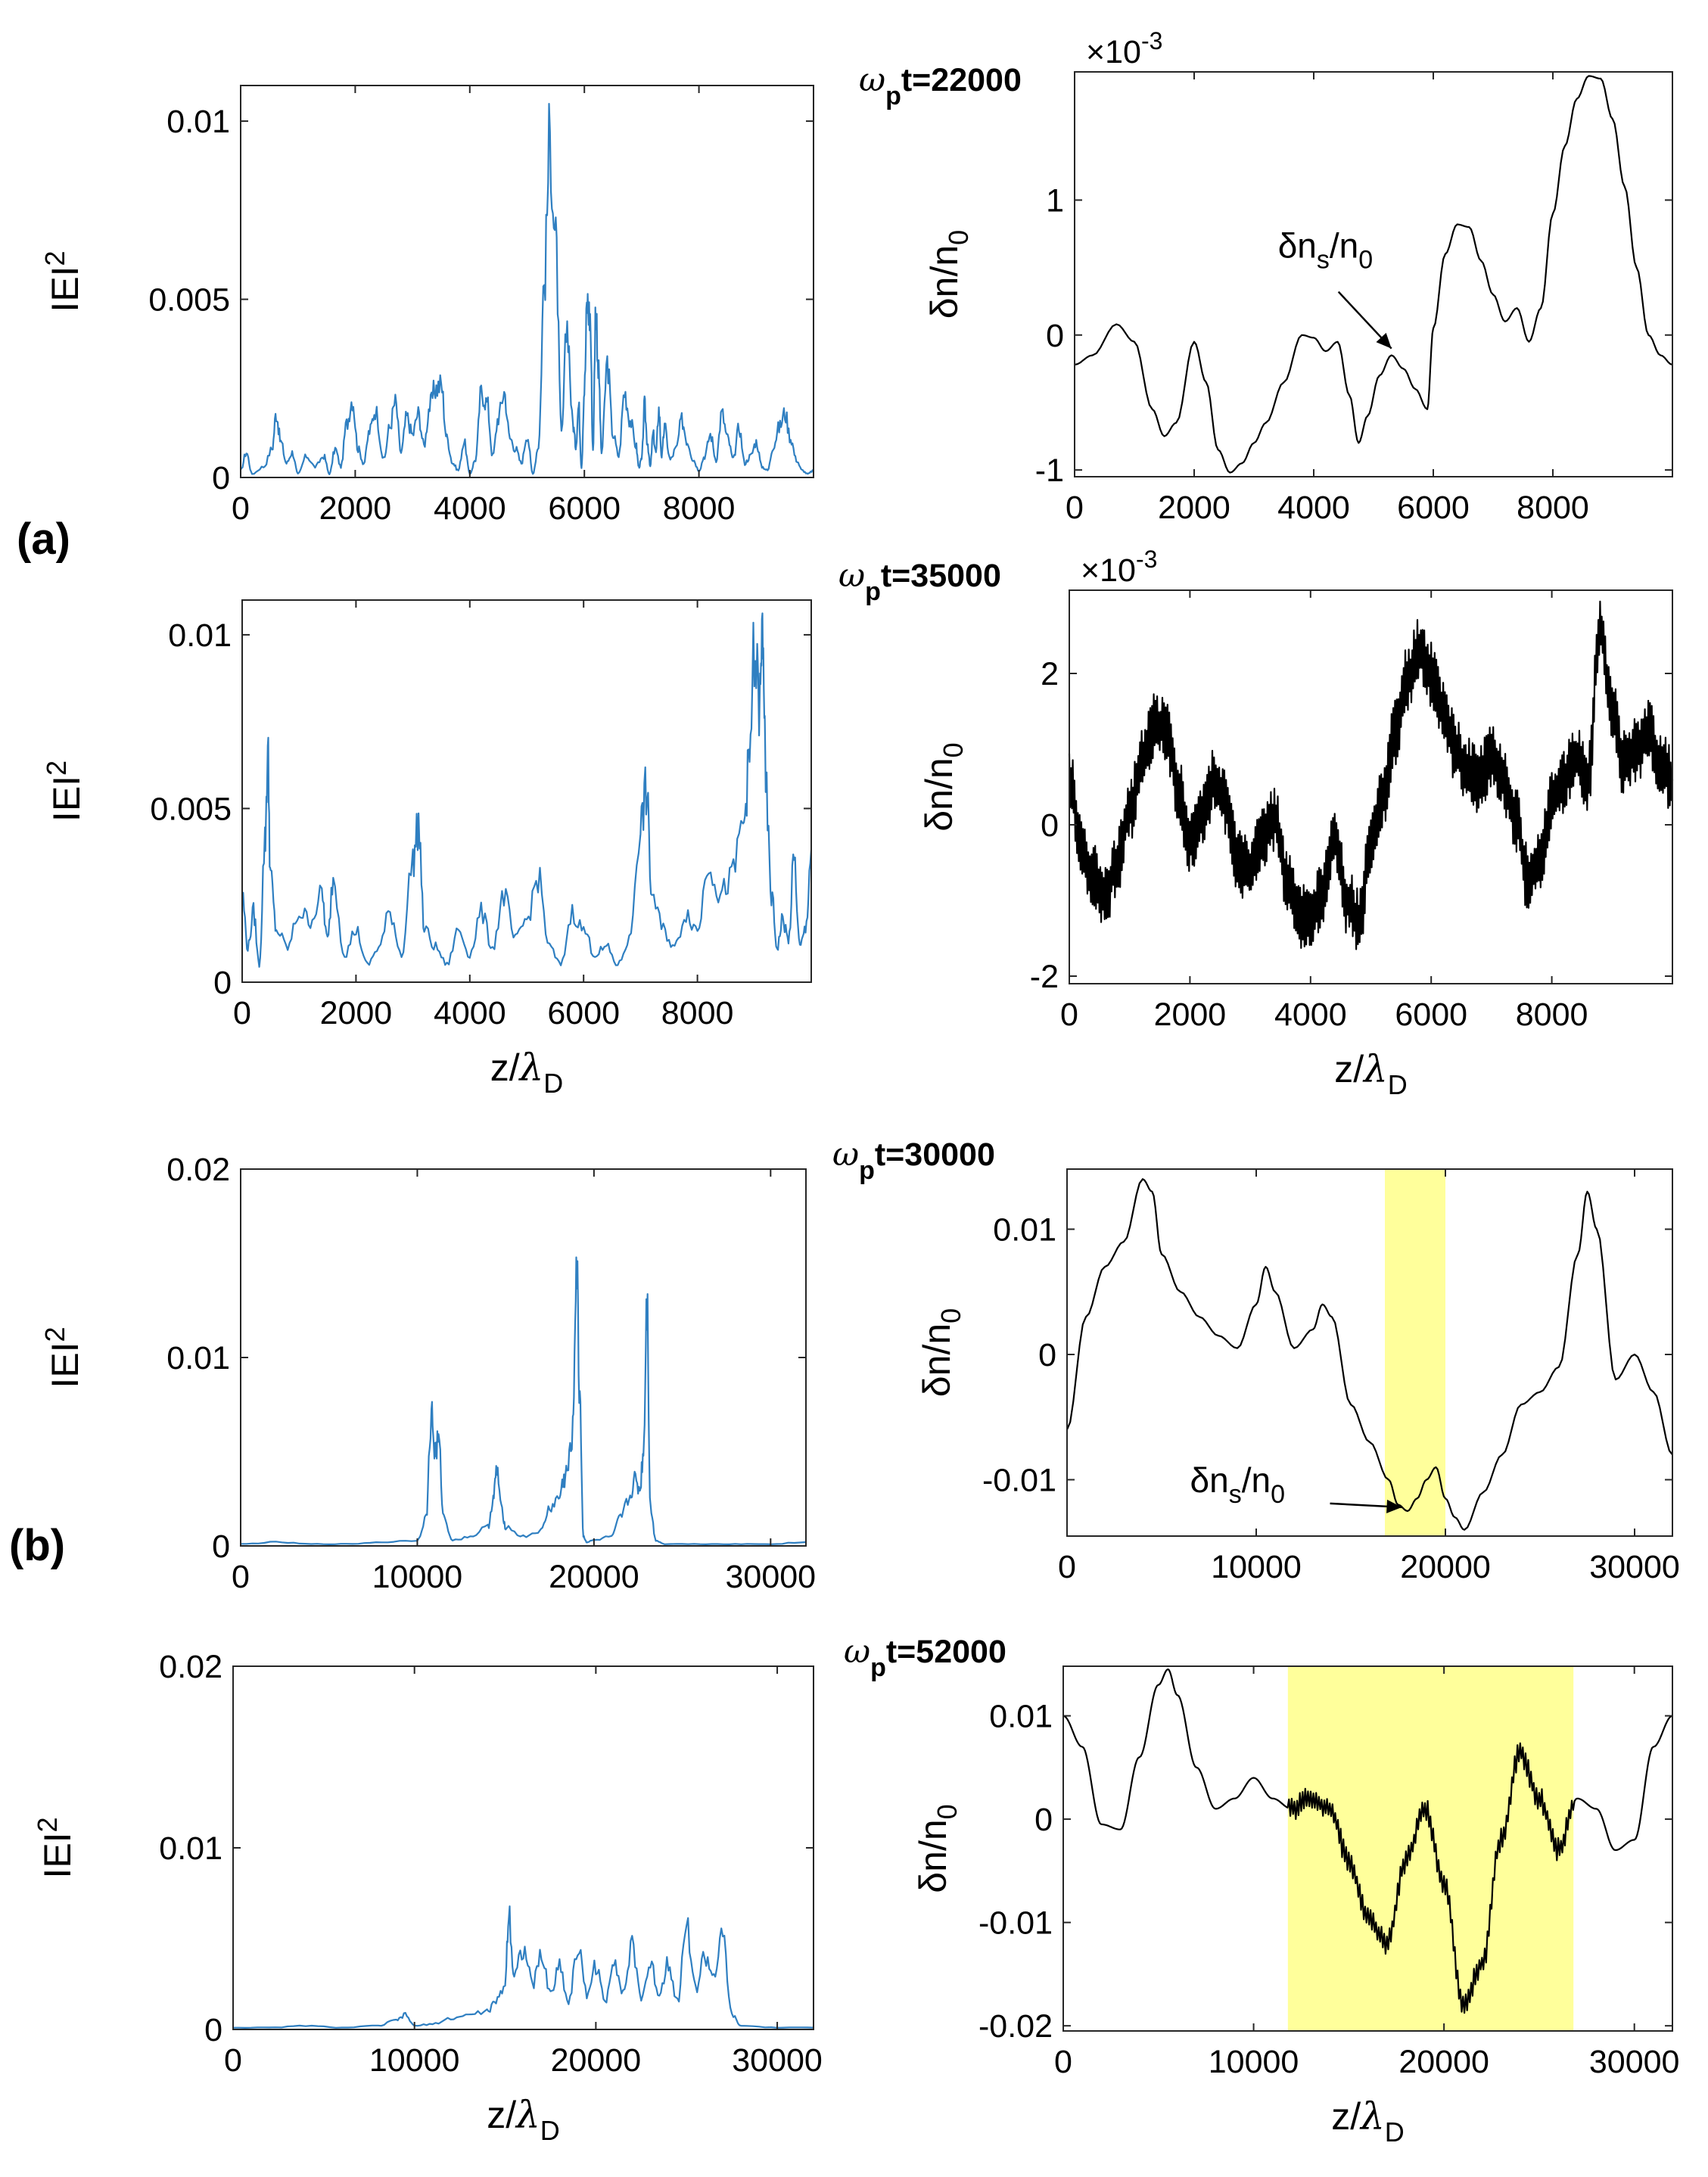  Describe the element at coordinates (925, 1657) in the screenshot. I see `time-label: ωpt=52000` at that location.